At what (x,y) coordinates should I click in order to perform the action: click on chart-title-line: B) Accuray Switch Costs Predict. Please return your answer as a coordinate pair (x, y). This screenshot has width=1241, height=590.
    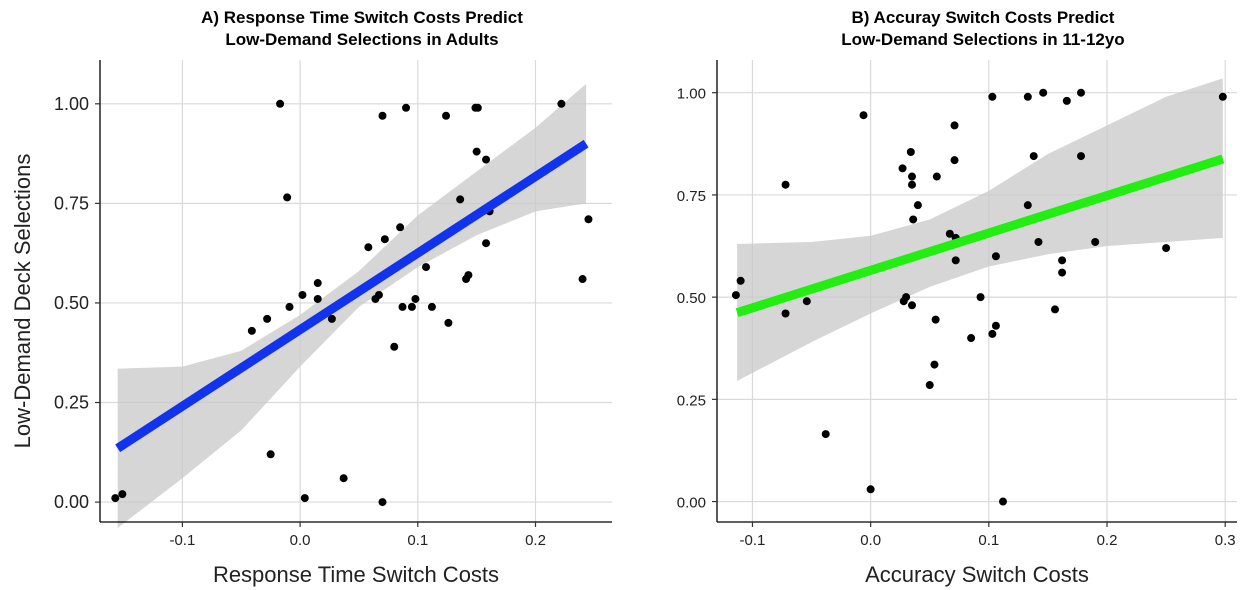
    Looking at the image, I should click on (983, 17).